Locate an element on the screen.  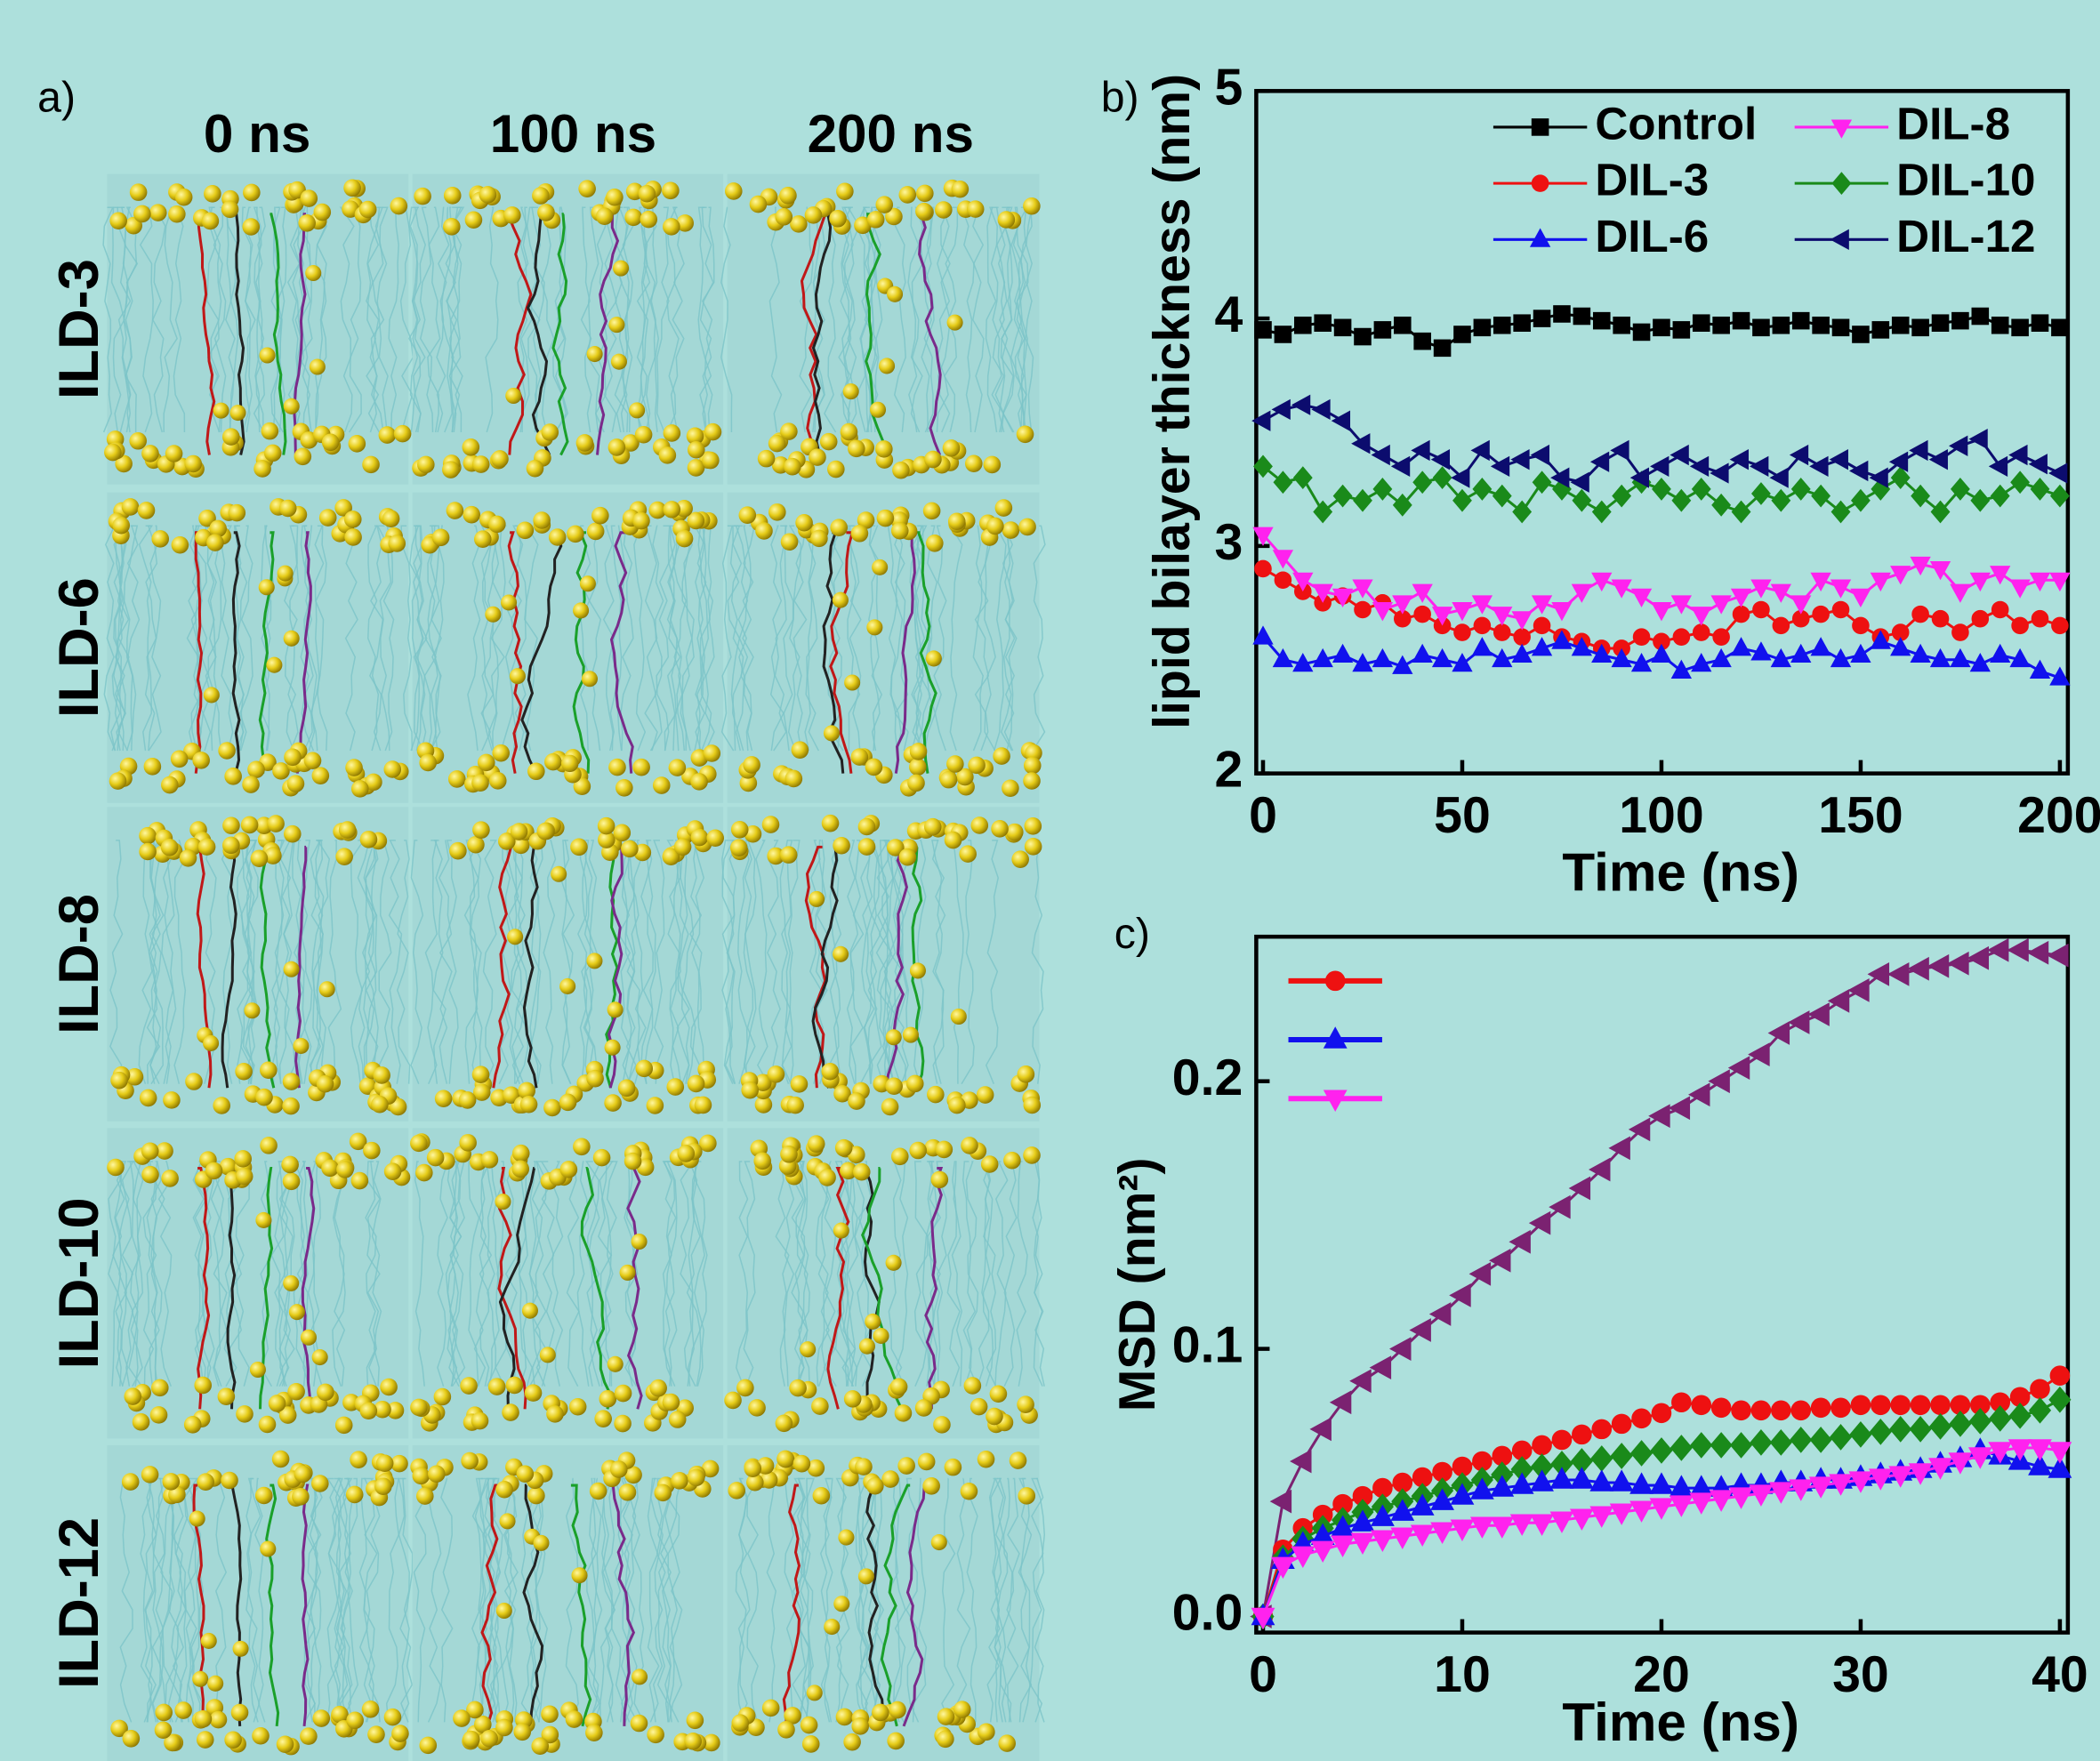
x-axis-label: Time (ns) is located at coordinates (1680, 872).